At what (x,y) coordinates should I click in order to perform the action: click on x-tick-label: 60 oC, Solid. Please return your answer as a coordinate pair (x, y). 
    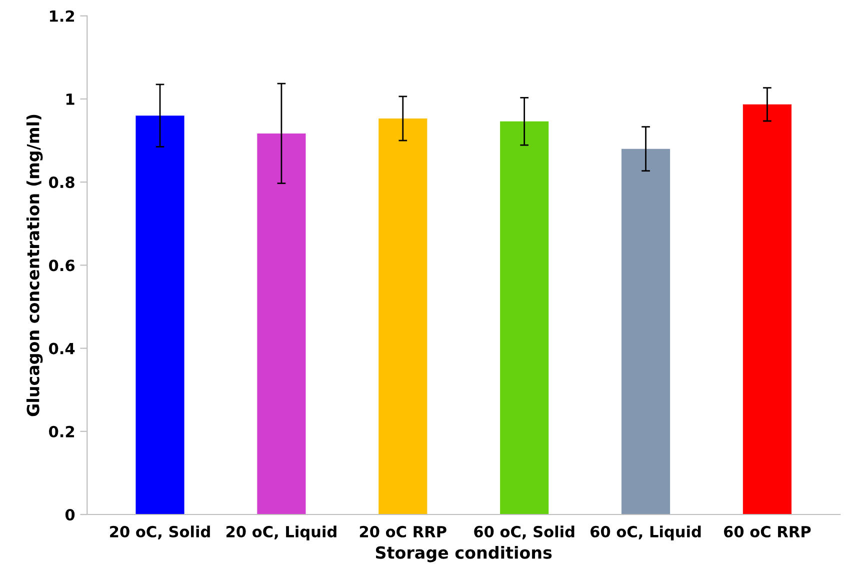
    Looking at the image, I should click on (524, 533).